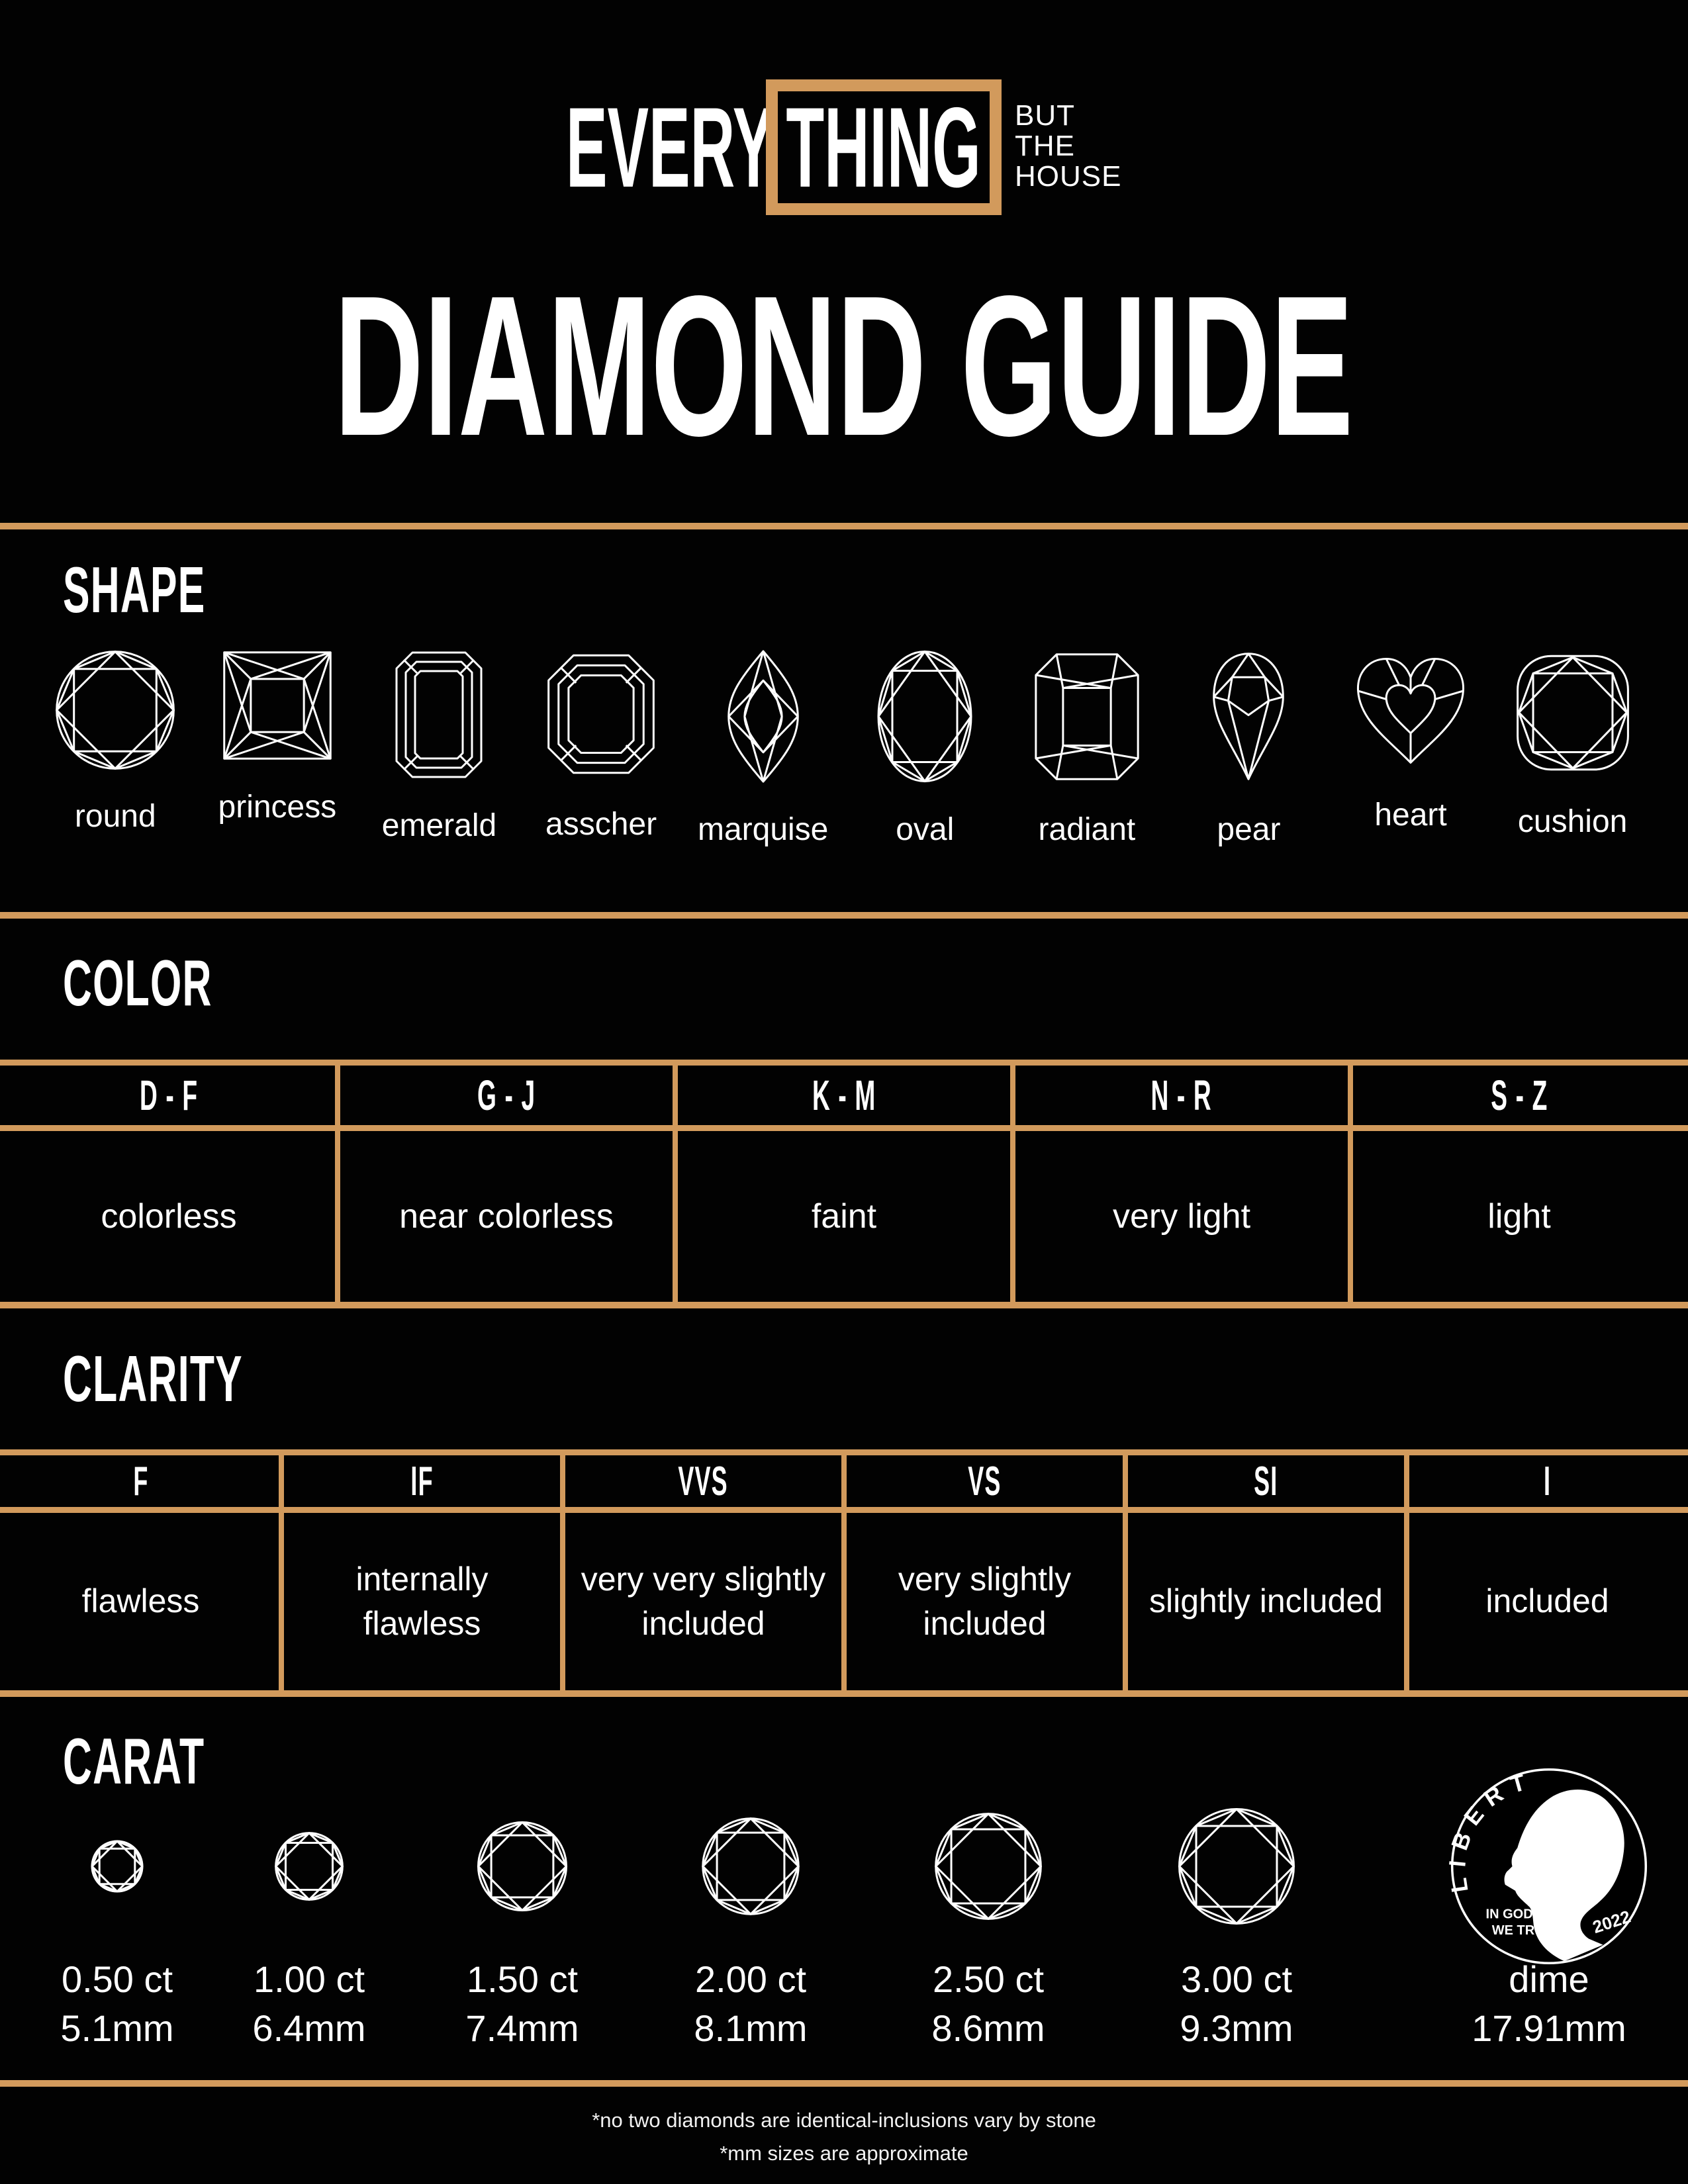 Image resolution: width=1688 pixels, height=2184 pixels. I want to click on color-grade-df: D - F, so click(169, 1095).